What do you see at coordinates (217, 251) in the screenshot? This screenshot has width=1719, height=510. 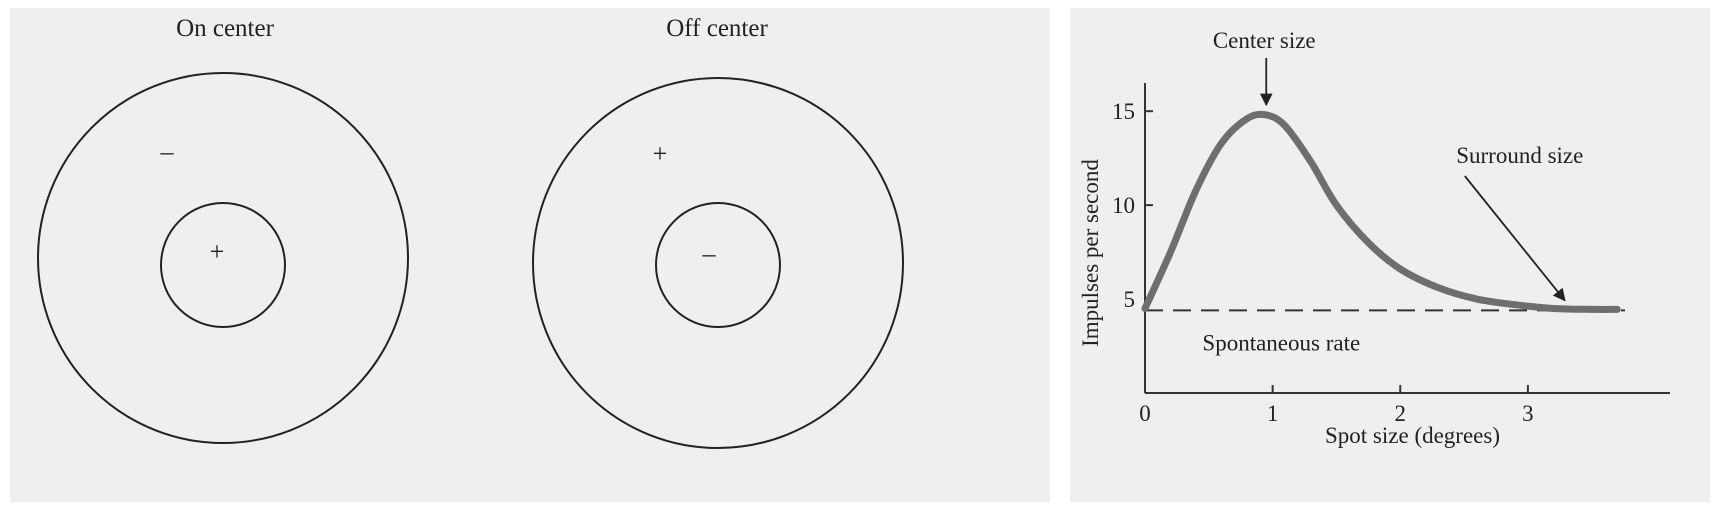 I see `on-center-center-sign: +` at bounding box center [217, 251].